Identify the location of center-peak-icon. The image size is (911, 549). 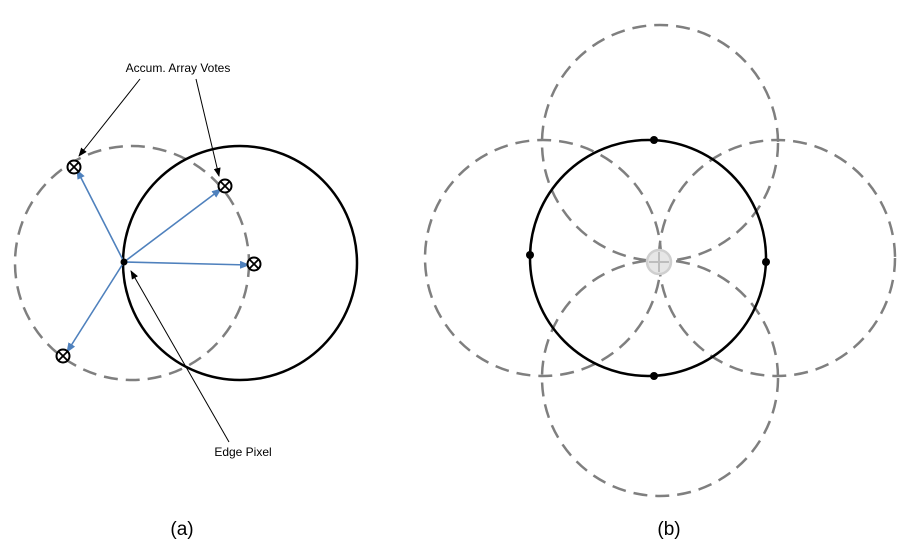
(659, 262).